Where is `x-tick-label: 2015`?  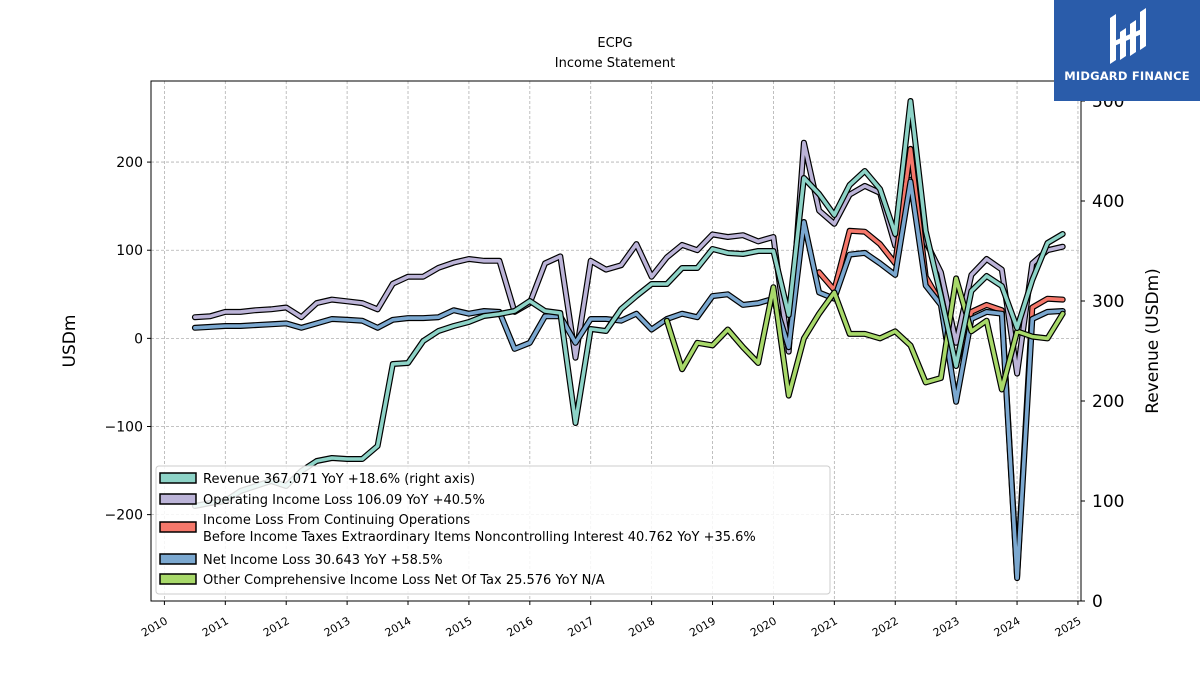 x-tick-label: 2015 is located at coordinates (459, 626).